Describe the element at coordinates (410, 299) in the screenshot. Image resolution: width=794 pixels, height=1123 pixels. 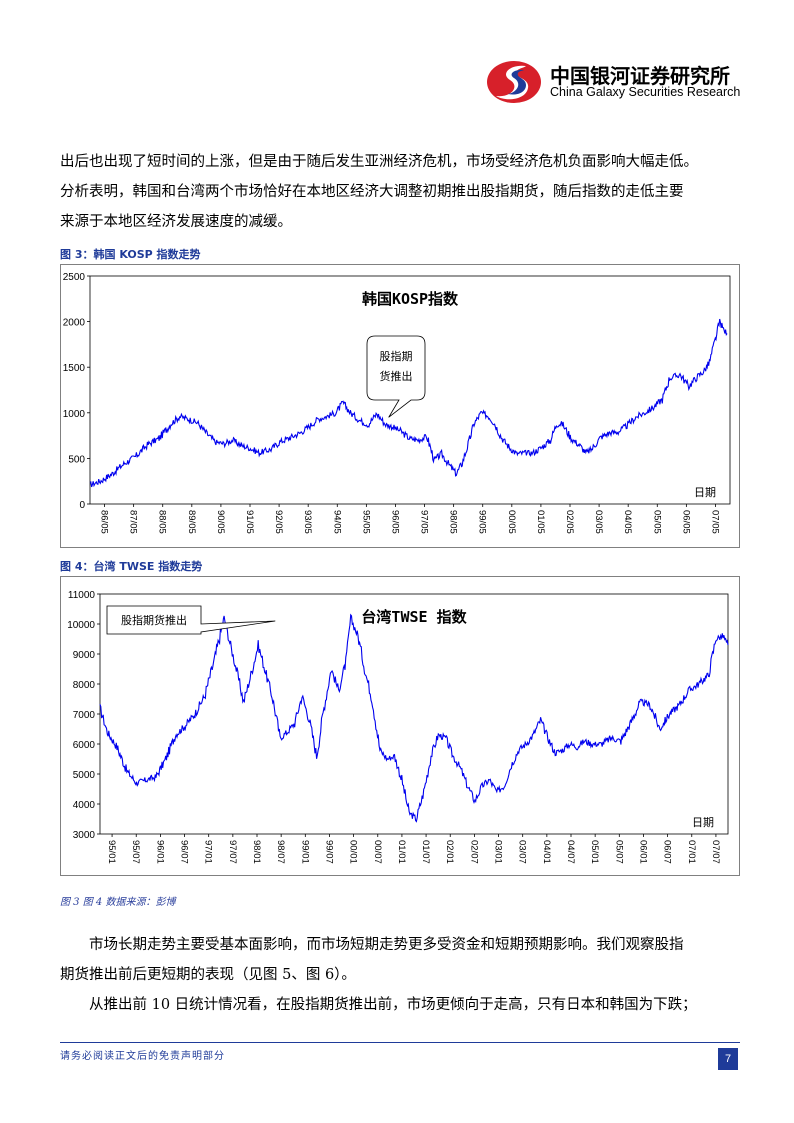
I see `chart-title: 韩国KOSP指数` at that location.